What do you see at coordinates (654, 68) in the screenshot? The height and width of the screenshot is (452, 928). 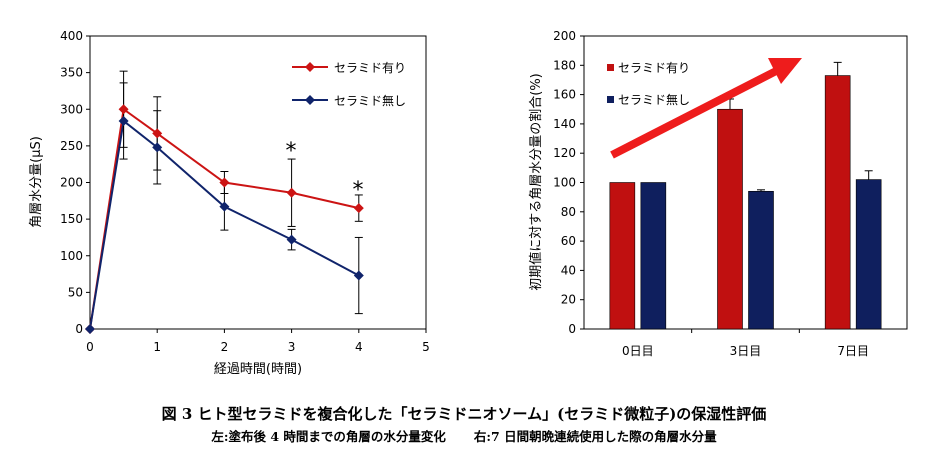 I see `legend-label-with-bar: セラミド有り` at bounding box center [654, 68].